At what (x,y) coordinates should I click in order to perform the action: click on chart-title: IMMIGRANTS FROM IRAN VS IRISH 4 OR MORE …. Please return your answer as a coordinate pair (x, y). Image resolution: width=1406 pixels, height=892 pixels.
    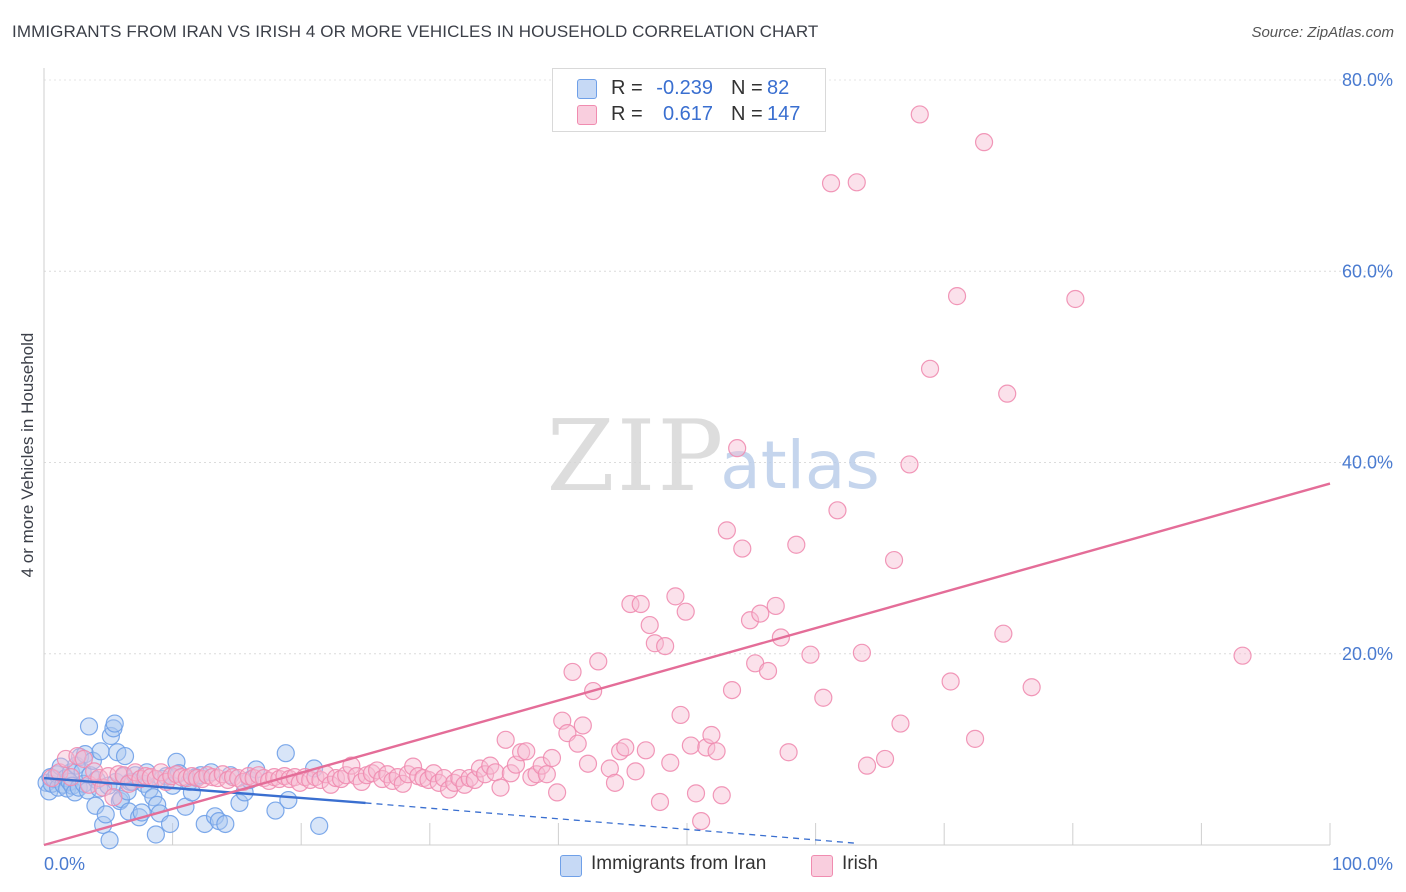
    Looking at the image, I should click on (415, 31).